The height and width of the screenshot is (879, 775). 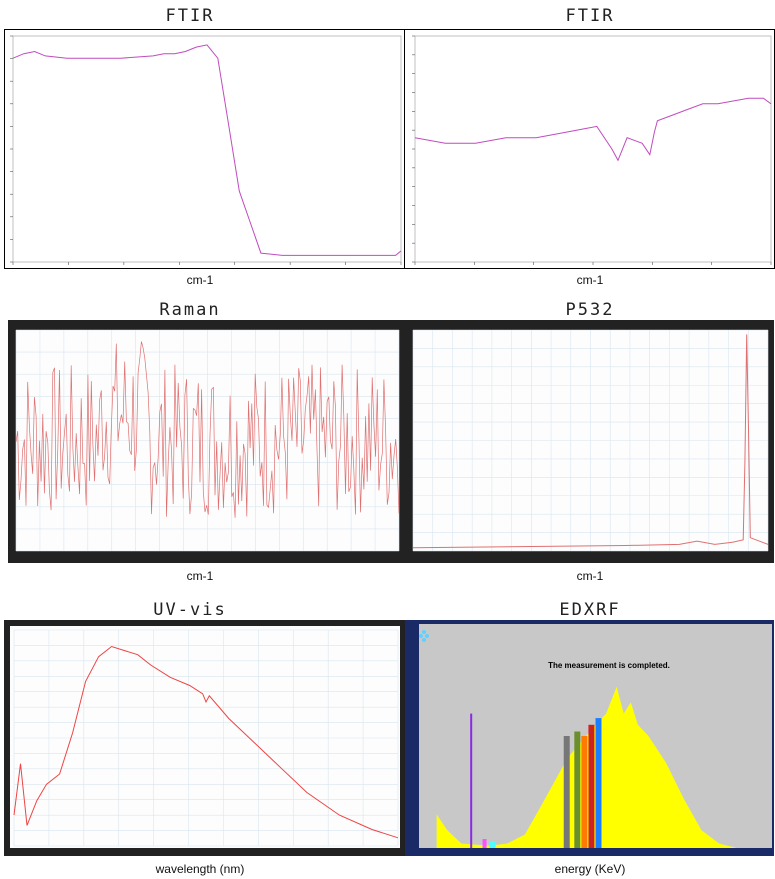 What do you see at coordinates (593, 129) in the screenshot?
I see `ftir2-spectrum-line` at bounding box center [593, 129].